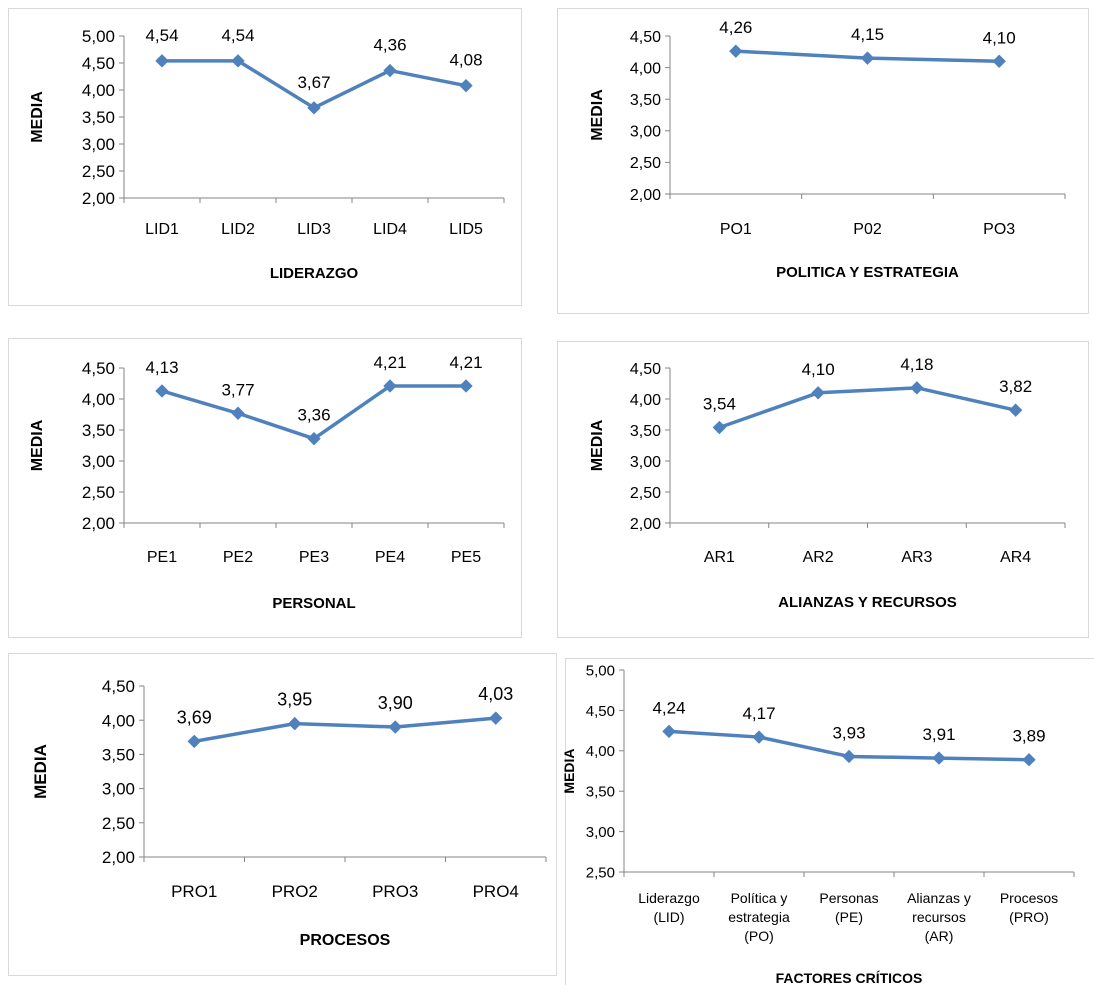 The width and height of the screenshot is (1094, 985). What do you see at coordinates (668, 707) in the screenshot?
I see `data-label: 4,24` at bounding box center [668, 707].